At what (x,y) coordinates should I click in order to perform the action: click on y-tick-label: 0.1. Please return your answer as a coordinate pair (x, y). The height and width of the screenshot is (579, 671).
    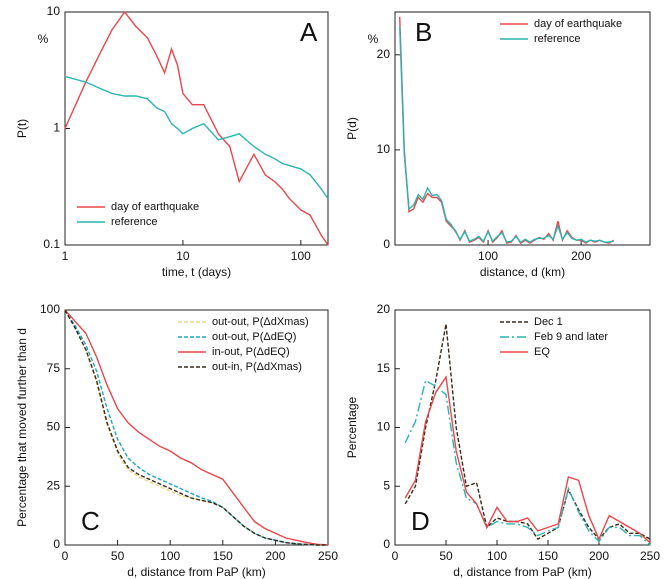
    Looking at the image, I should click on (51, 244).